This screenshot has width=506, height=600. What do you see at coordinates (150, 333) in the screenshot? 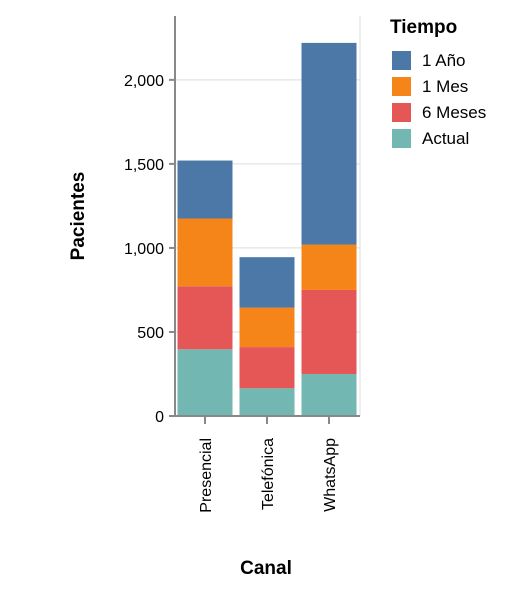
I see `y-tick-label: 500` at bounding box center [150, 333].